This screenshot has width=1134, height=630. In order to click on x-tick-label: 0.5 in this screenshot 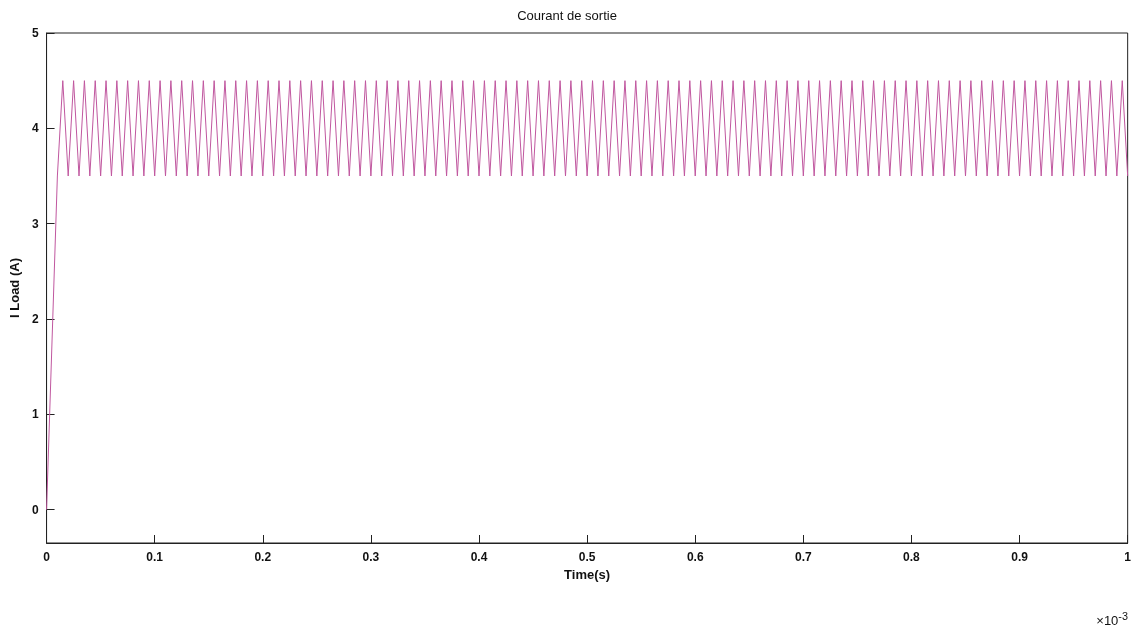, I will do `click(587, 557)`.